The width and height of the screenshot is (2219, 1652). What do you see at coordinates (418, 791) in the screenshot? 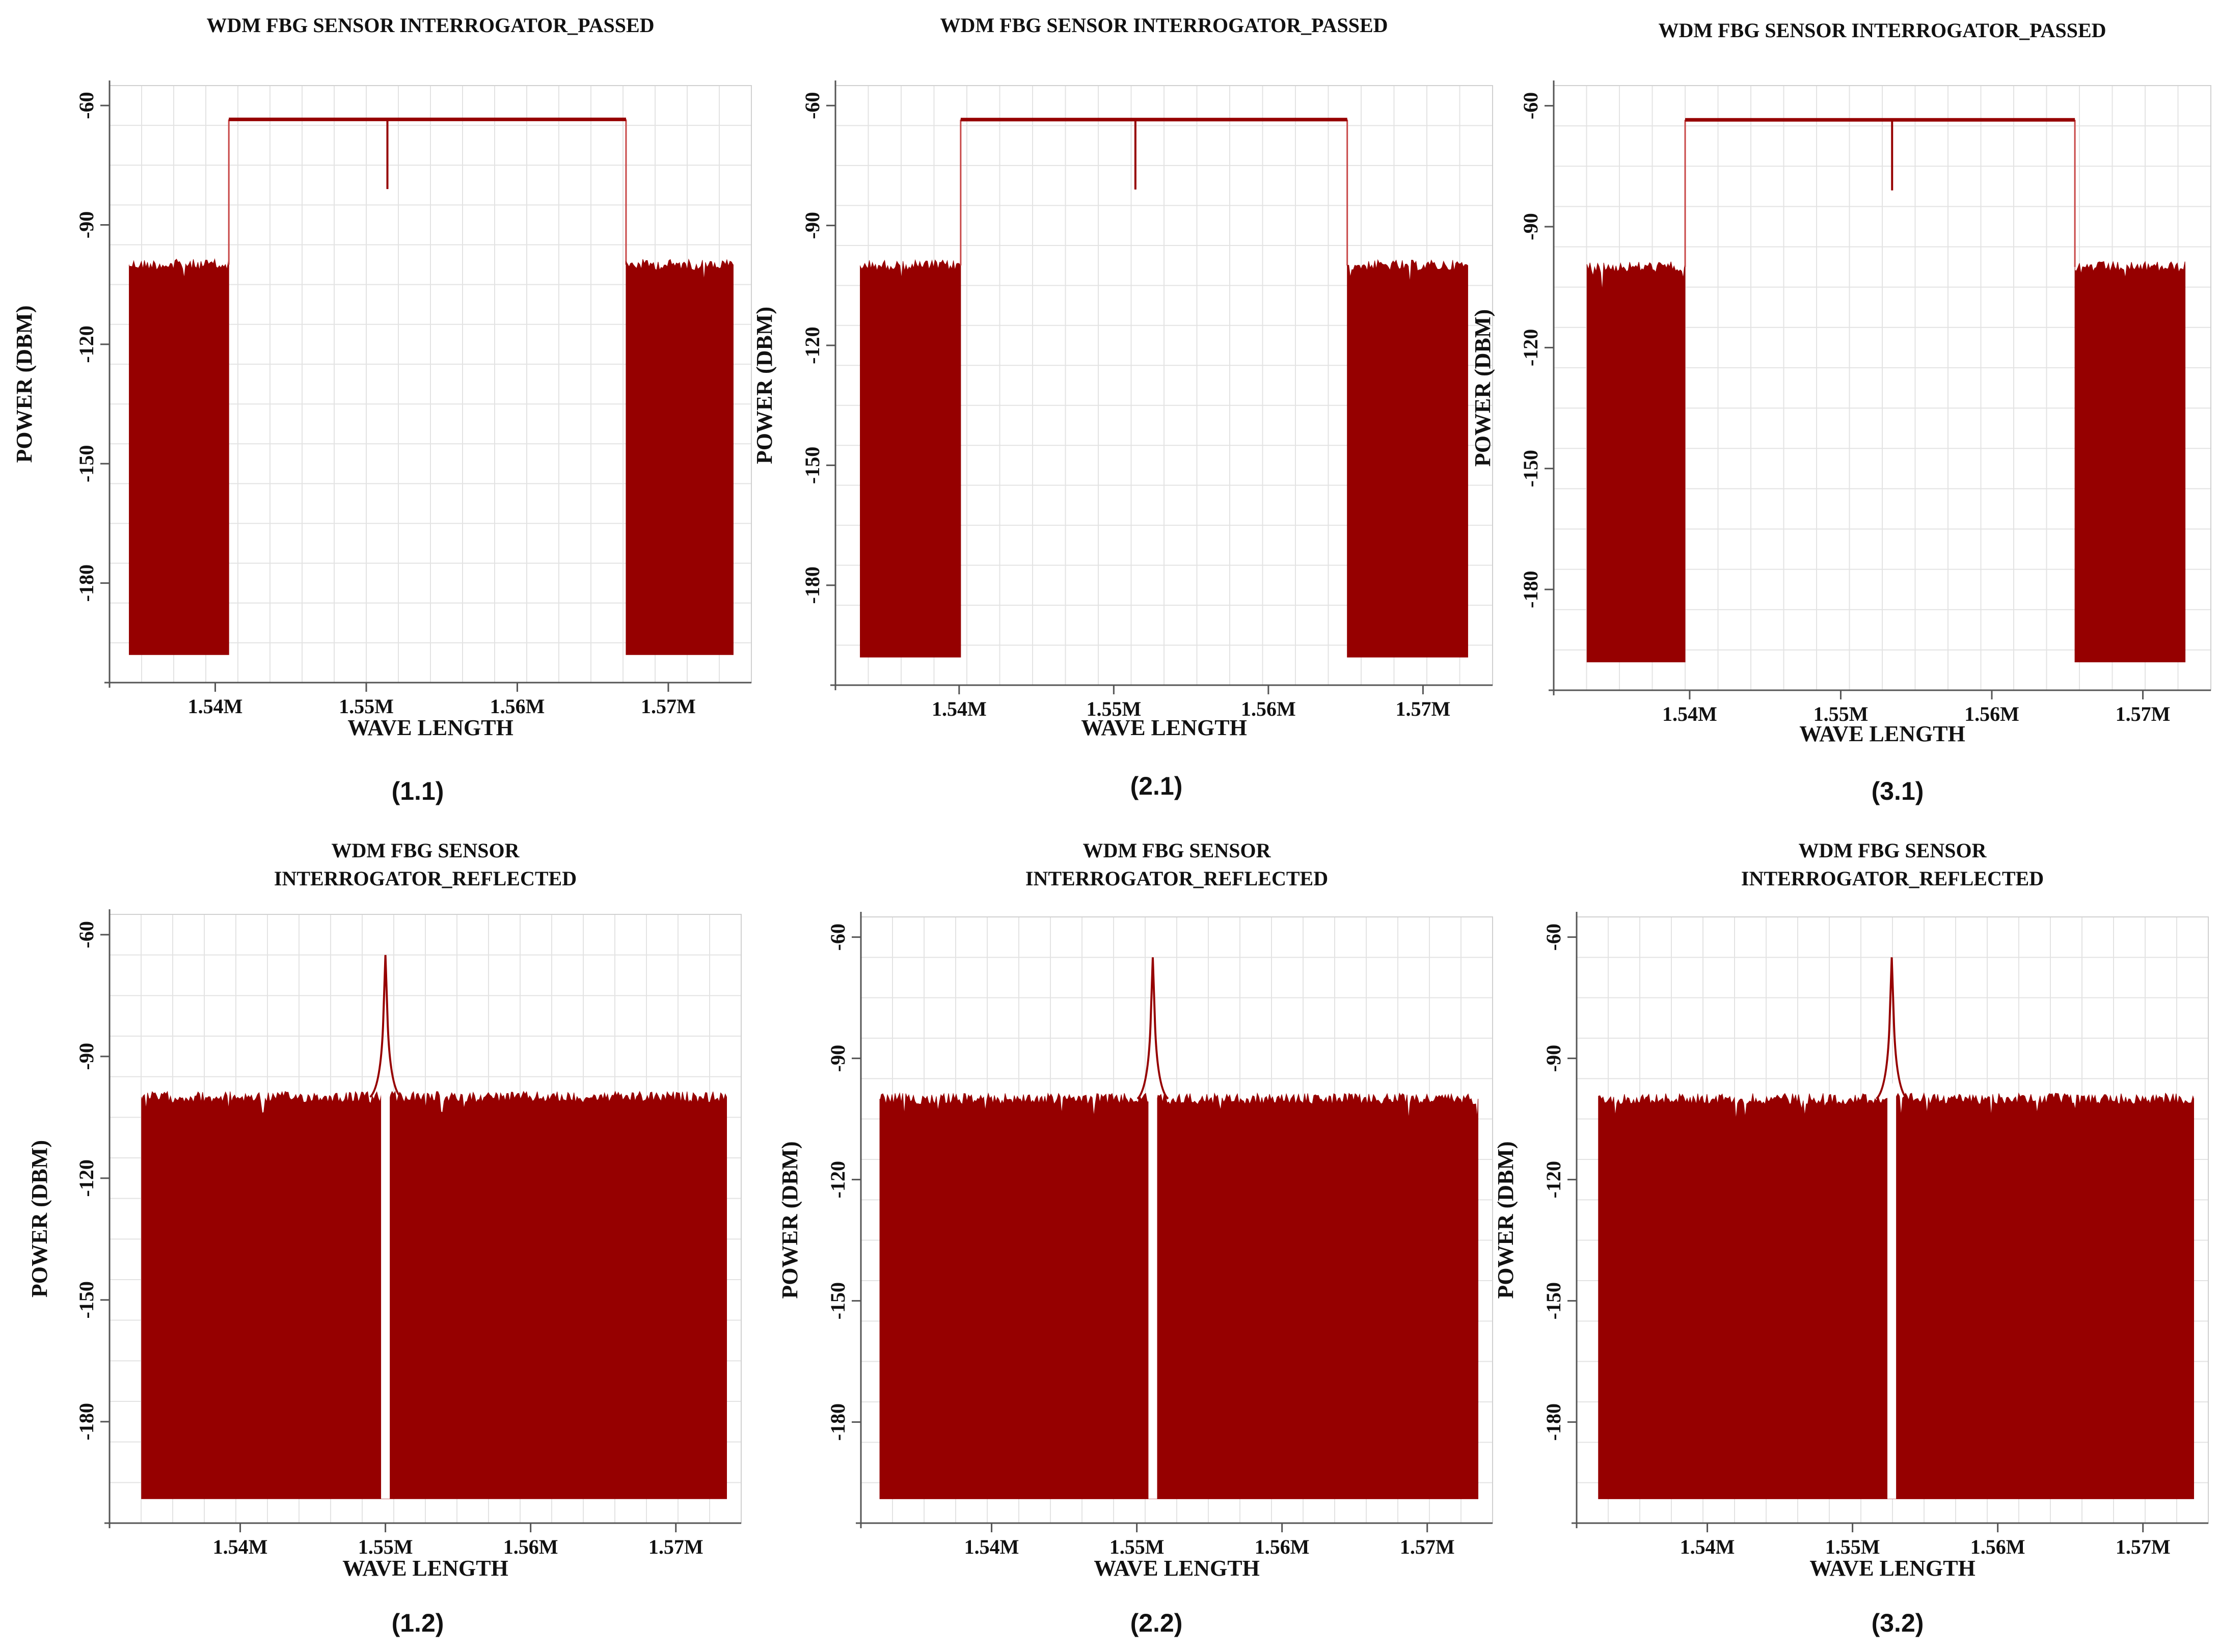
I see `panel-caption: (1.1)` at bounding box center [418, 791].